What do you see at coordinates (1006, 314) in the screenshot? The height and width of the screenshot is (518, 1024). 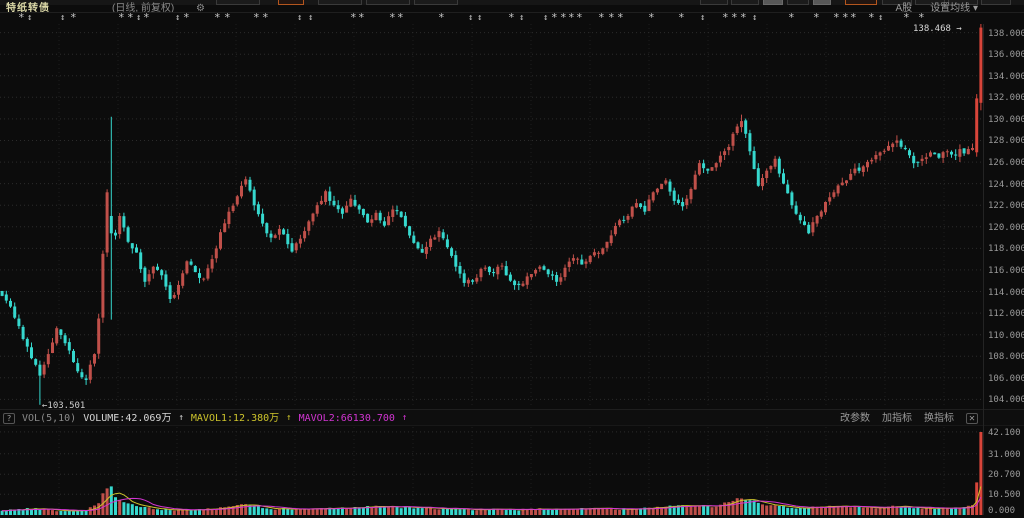 I see `price-tick-label: 112.000` at bounding box center [1006, 314].